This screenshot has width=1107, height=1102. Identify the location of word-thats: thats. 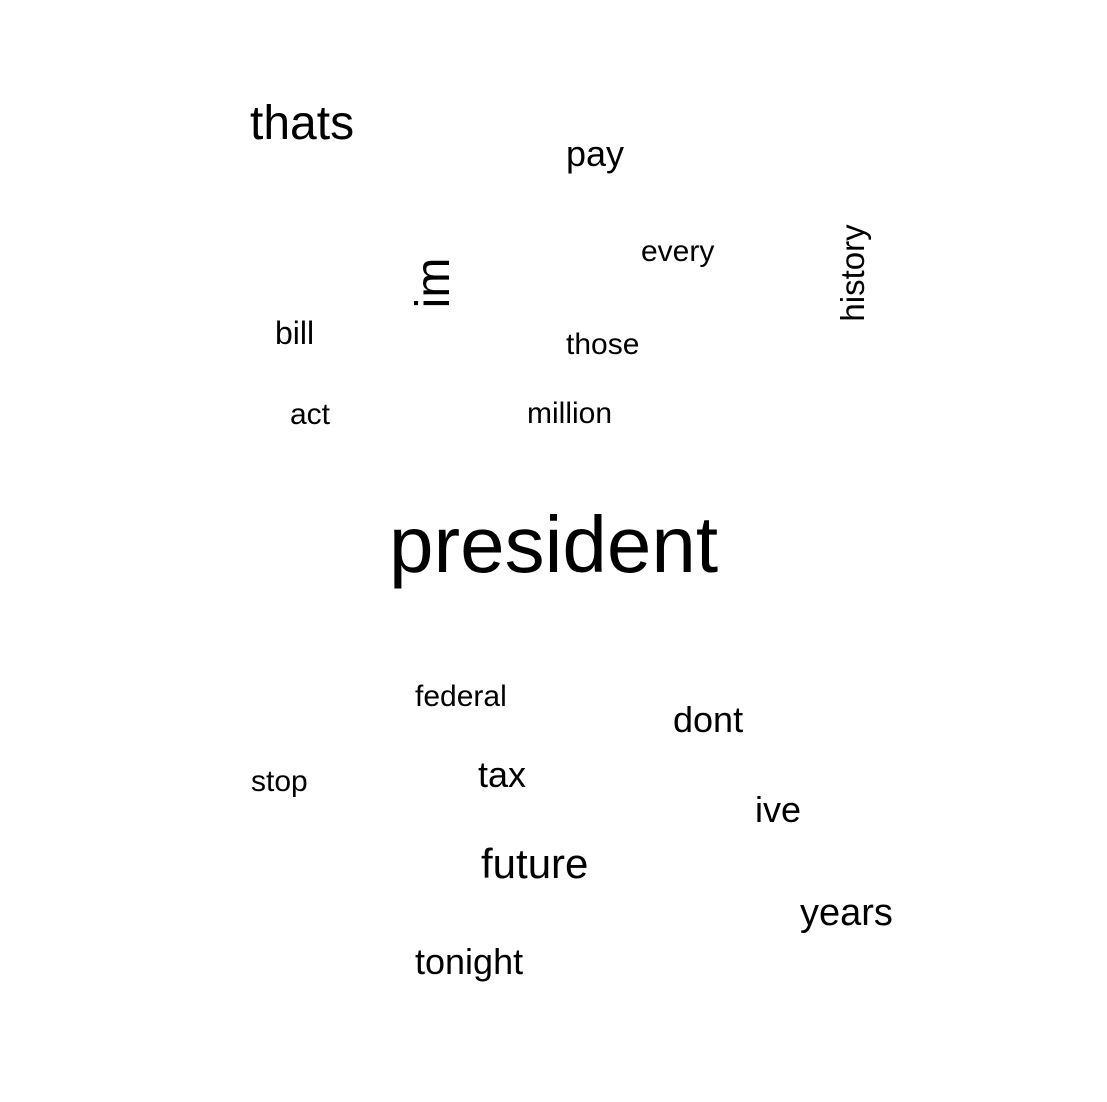
(302, 123).